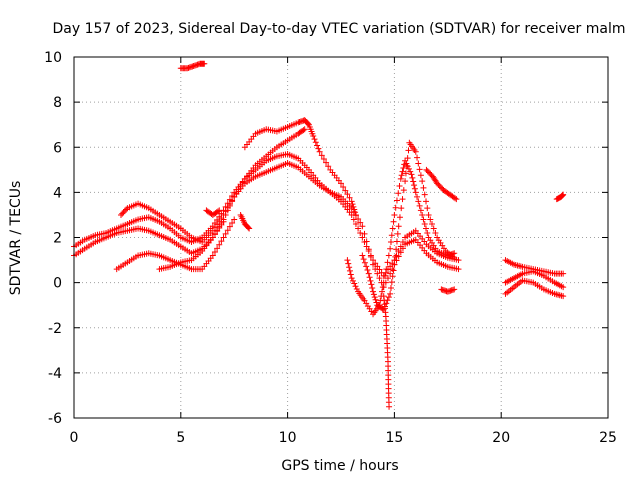 Image resolution: width=640 pixels, height=480 pixels. I want to click on y-tick-label: 4, so click(57, 193).